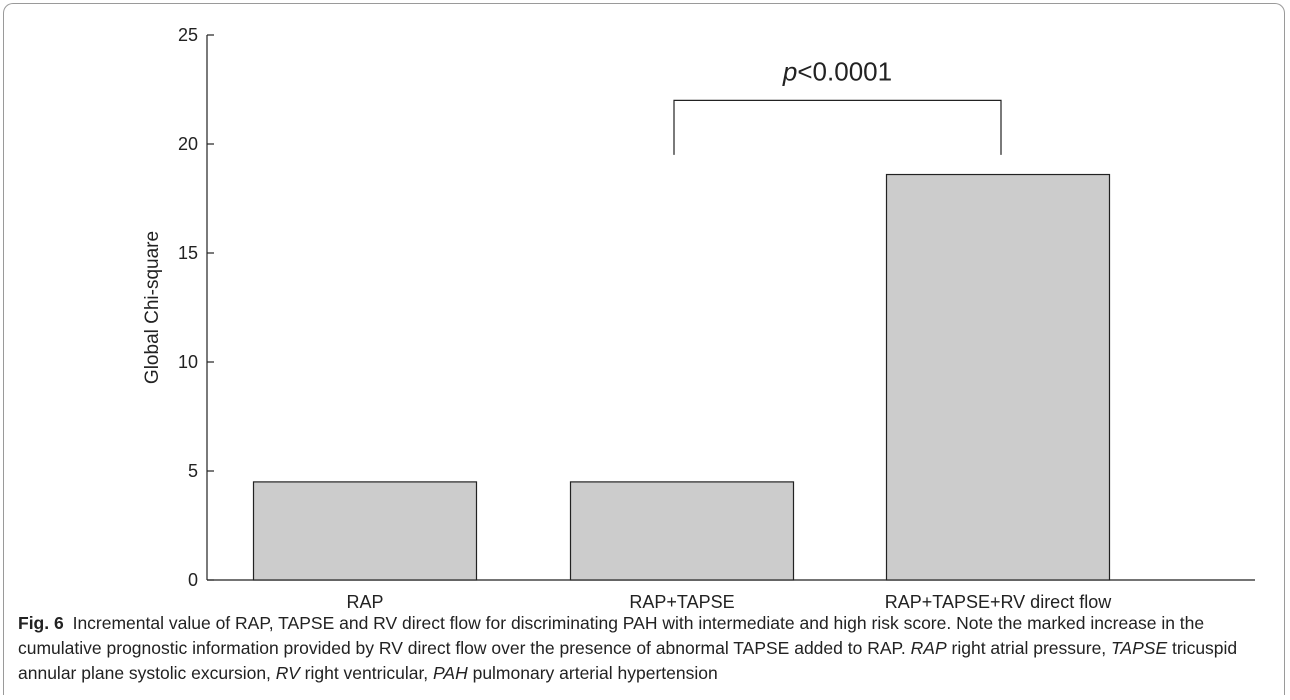 Image resolution: width=1290 pixels, height=700 pixels. What do you see at coordinates (366, 673) in the screenshot?
I see `abbreviation-definition: right ventricular,` at bounding box center [366, 673].